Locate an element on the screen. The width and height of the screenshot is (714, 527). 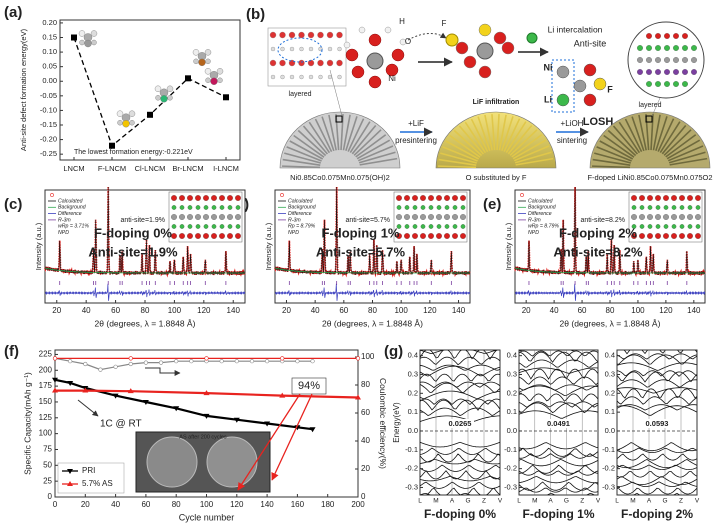
legend-label: R-3m is located at coordinates (64, 220).